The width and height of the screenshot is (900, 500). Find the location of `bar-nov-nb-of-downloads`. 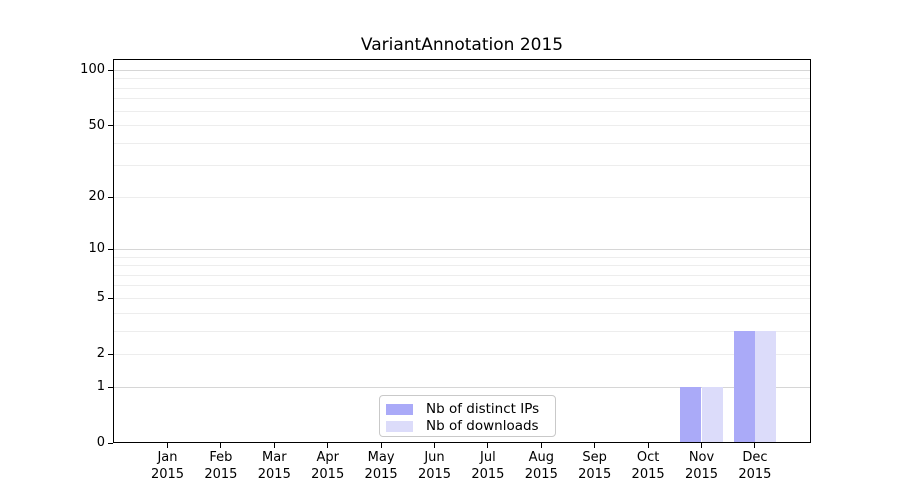

bar-nov-nb-of-downloads is located at coordinates (712, 415).